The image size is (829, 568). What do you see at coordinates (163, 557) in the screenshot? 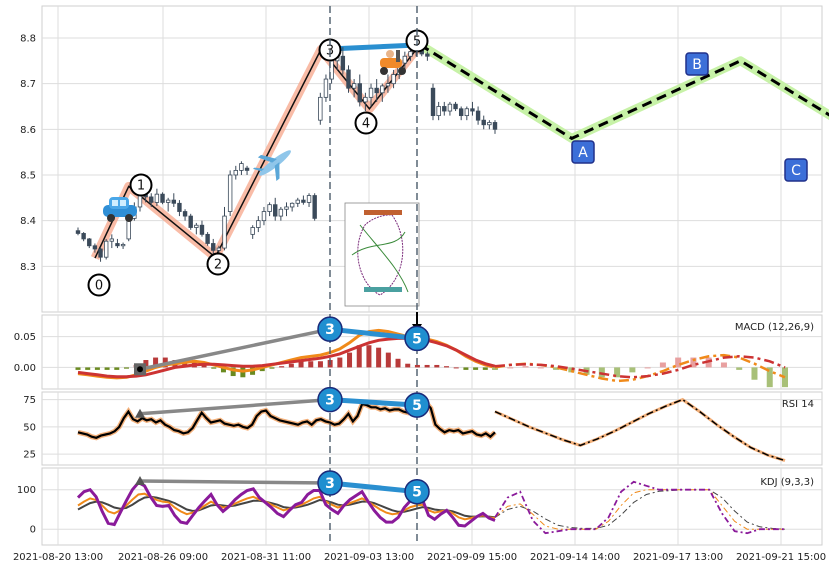
I see `xtick-1: 2021-08-26 09:00` at bounding box center [163, 557].